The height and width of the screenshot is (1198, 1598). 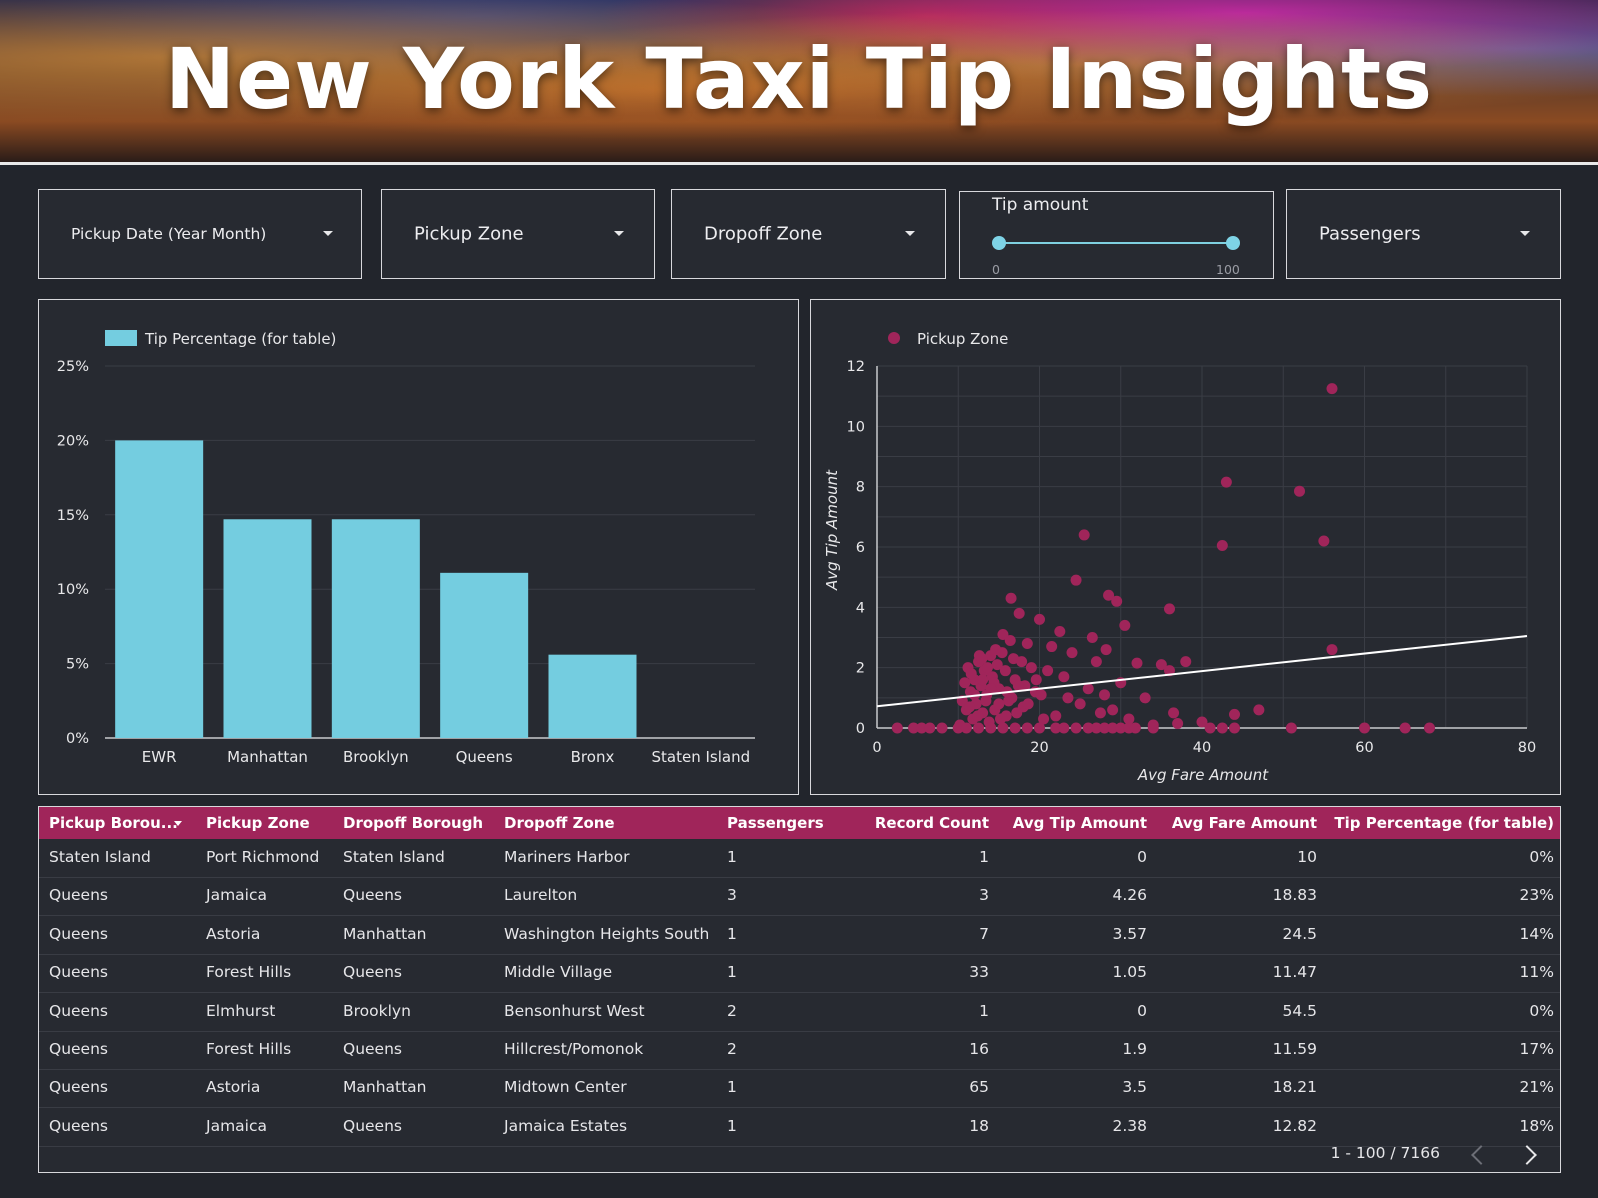 What do you see at coordinates (999, 243) in the screenshot?
I see `tip-slider-min-handle` at bounding box center [999, 243].